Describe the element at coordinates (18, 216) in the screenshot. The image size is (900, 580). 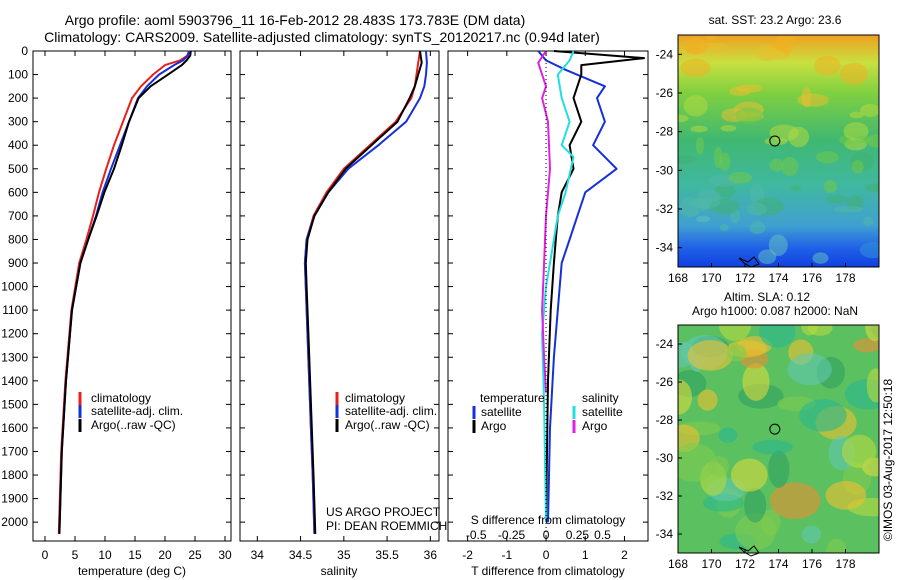
I see `depth-tick-label: 700` at that location.